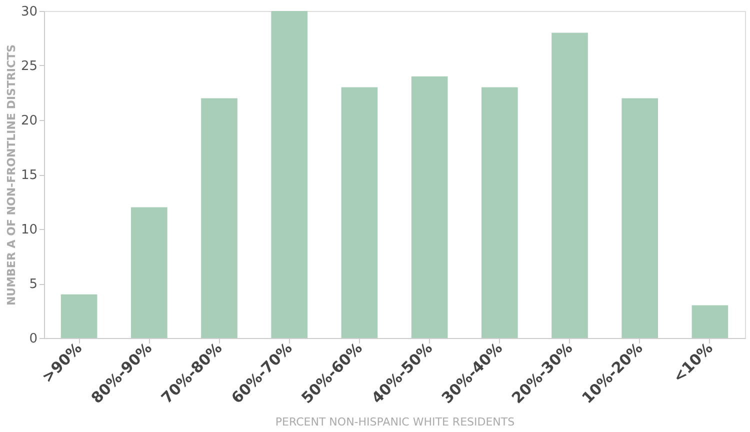  I want to click on y-tick-label: 25, so click(29, 66).